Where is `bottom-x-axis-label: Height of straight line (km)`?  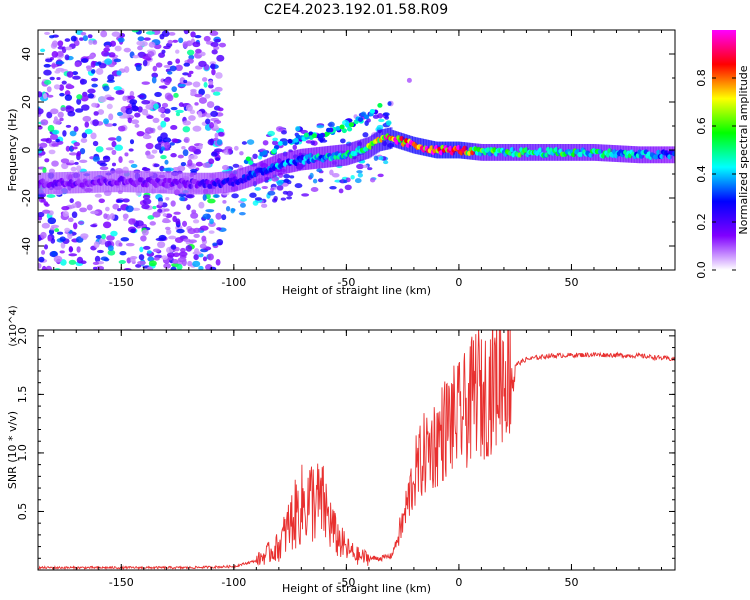
bottom-x-axis-label: Height of straight line (km) is located at coordinates (356, 588).